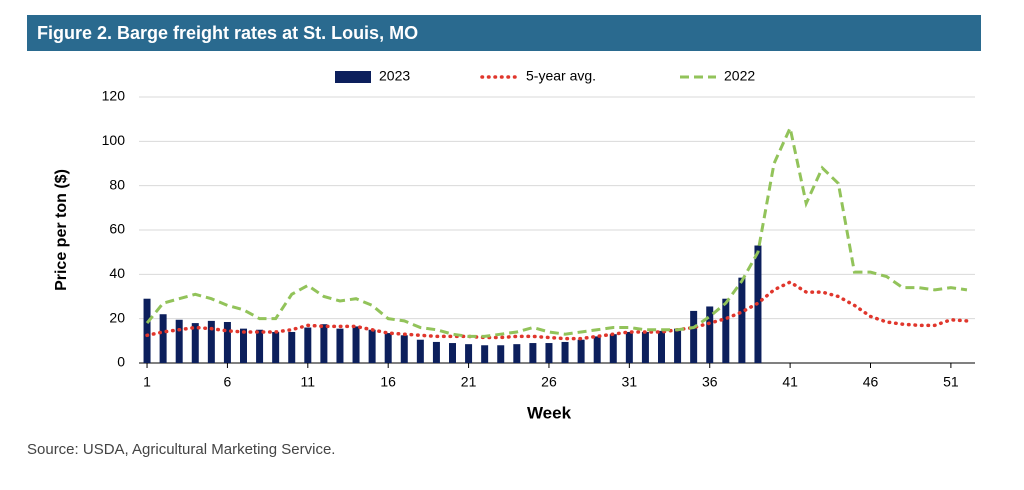  I want to click on x-tick-label: 46, so click(871, 382).